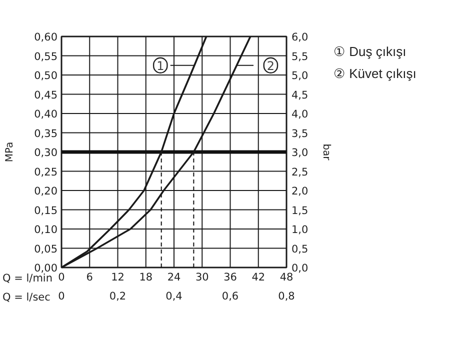 The image size is (458, 340). What do you see at coordinates (270, 65) in the screenshot?
I see `legend-label: 2` at bounding box center [270, 65].